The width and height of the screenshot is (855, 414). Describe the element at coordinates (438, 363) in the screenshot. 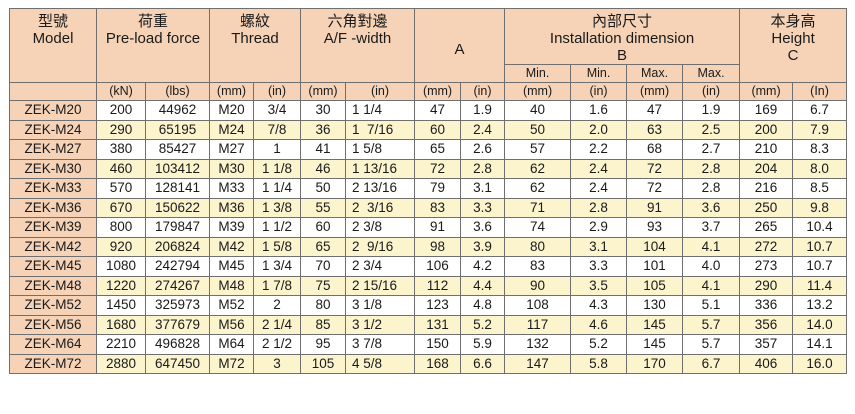

I see `value-cell: 168` at that location.